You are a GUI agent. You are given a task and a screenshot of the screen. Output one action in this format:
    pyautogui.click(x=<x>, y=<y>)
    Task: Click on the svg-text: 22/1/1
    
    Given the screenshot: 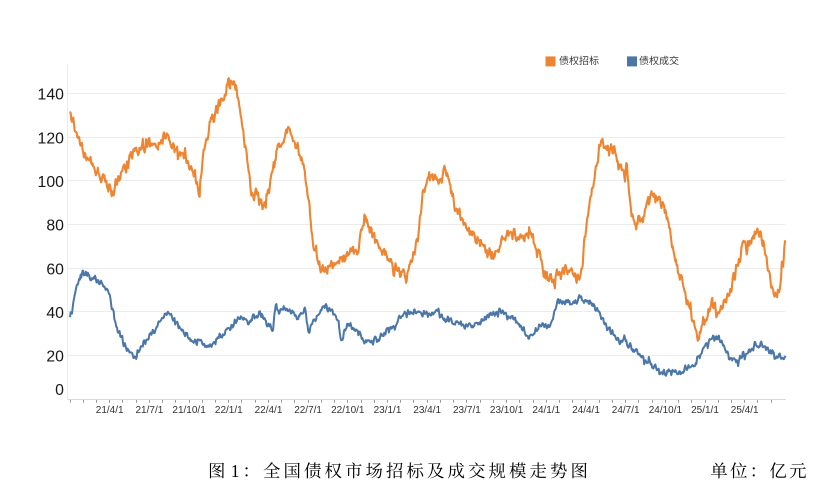 What is the action you would take?
    pyautogui.click(x=229, y=410)
    